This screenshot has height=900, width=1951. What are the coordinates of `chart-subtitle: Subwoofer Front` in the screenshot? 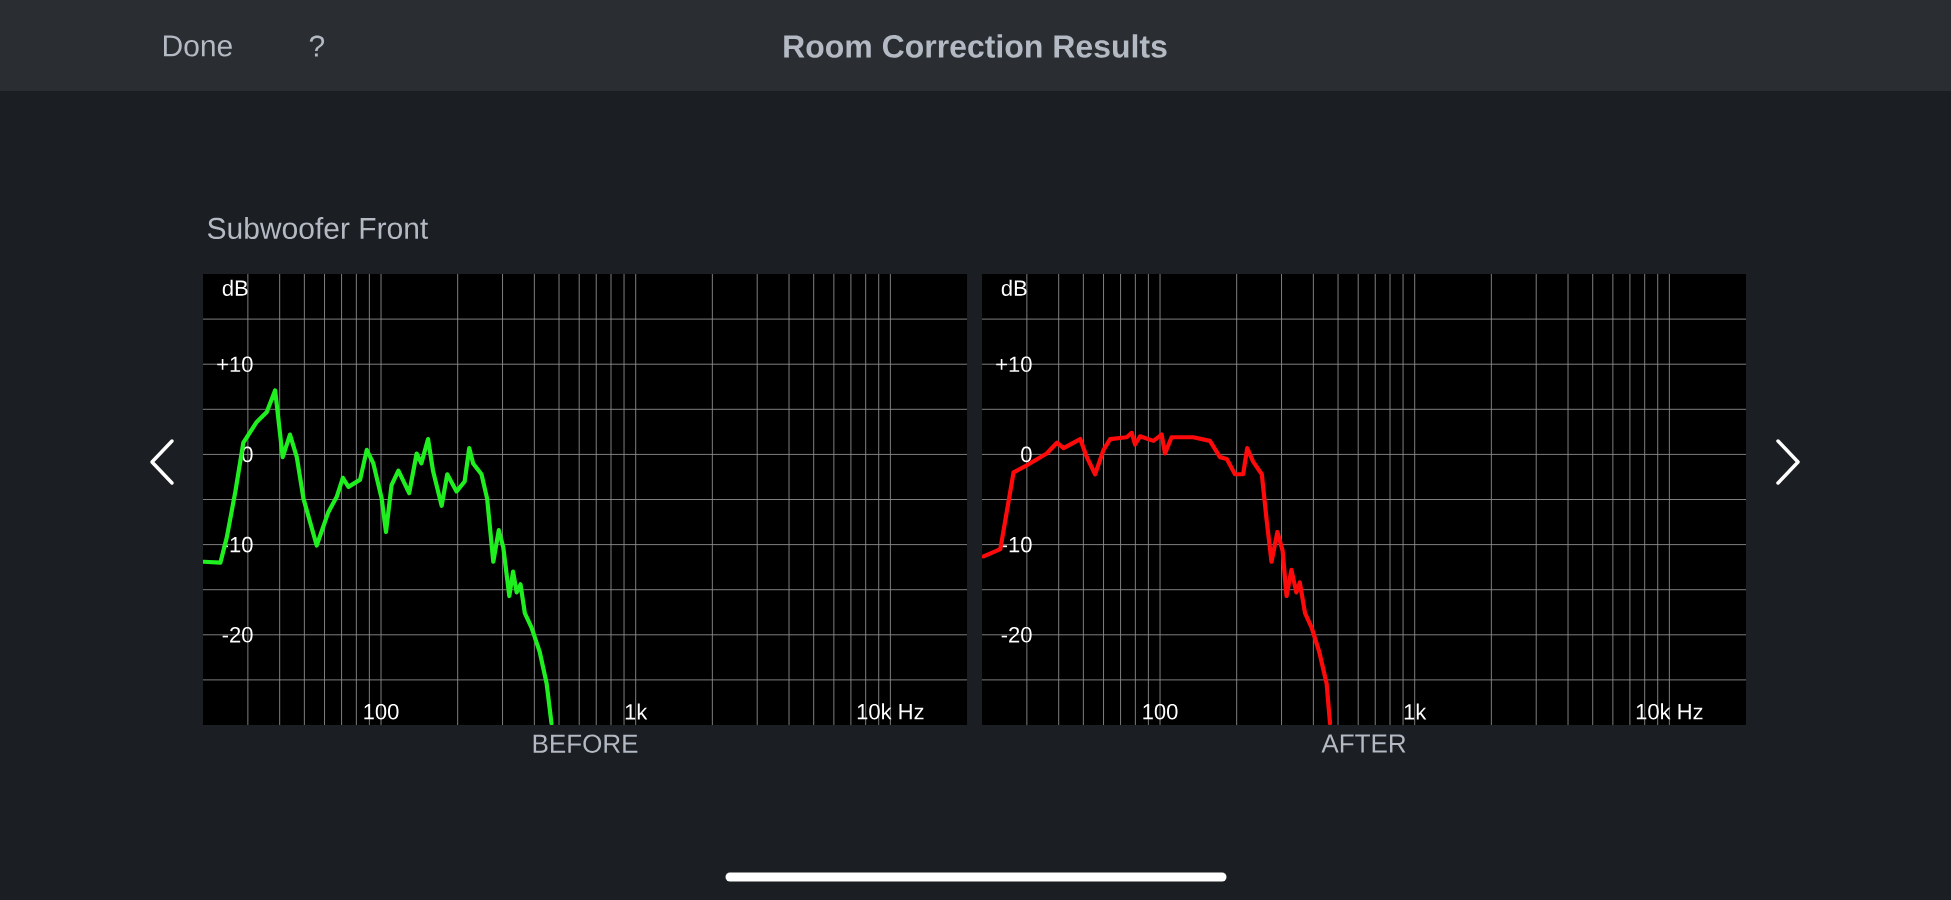 It's located at (318, 228).